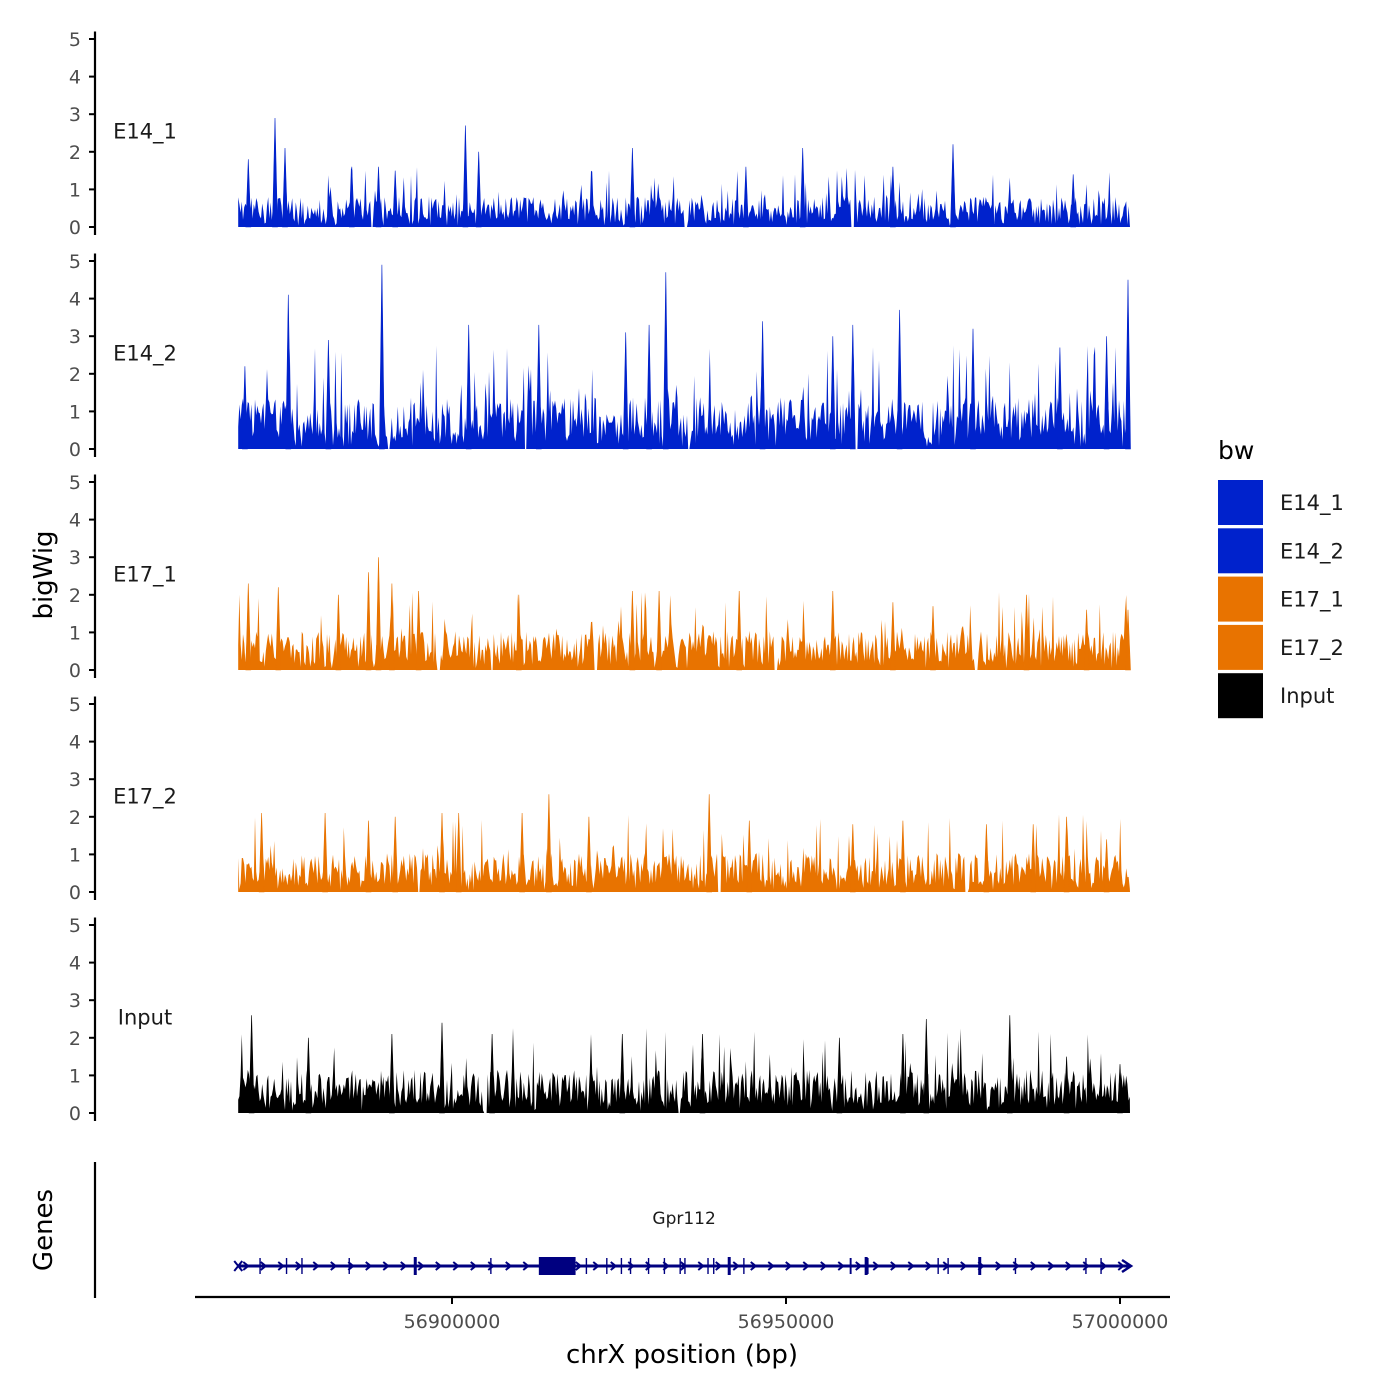 This screenshot has width=1400, height=1400. What do you see at coordinates (1307, 696) in the screenshot?
I see `legend-label: Input` at bounding box center [1307, 696].